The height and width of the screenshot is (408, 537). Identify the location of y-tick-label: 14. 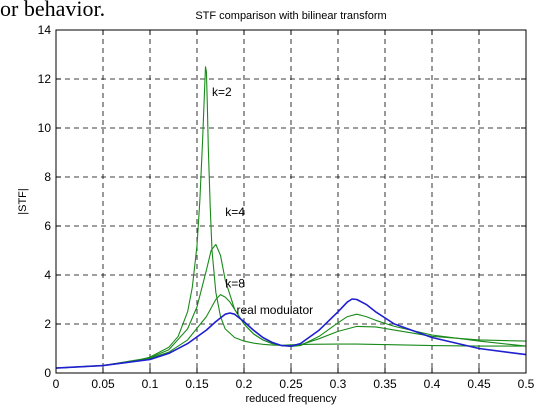
(45, 30).